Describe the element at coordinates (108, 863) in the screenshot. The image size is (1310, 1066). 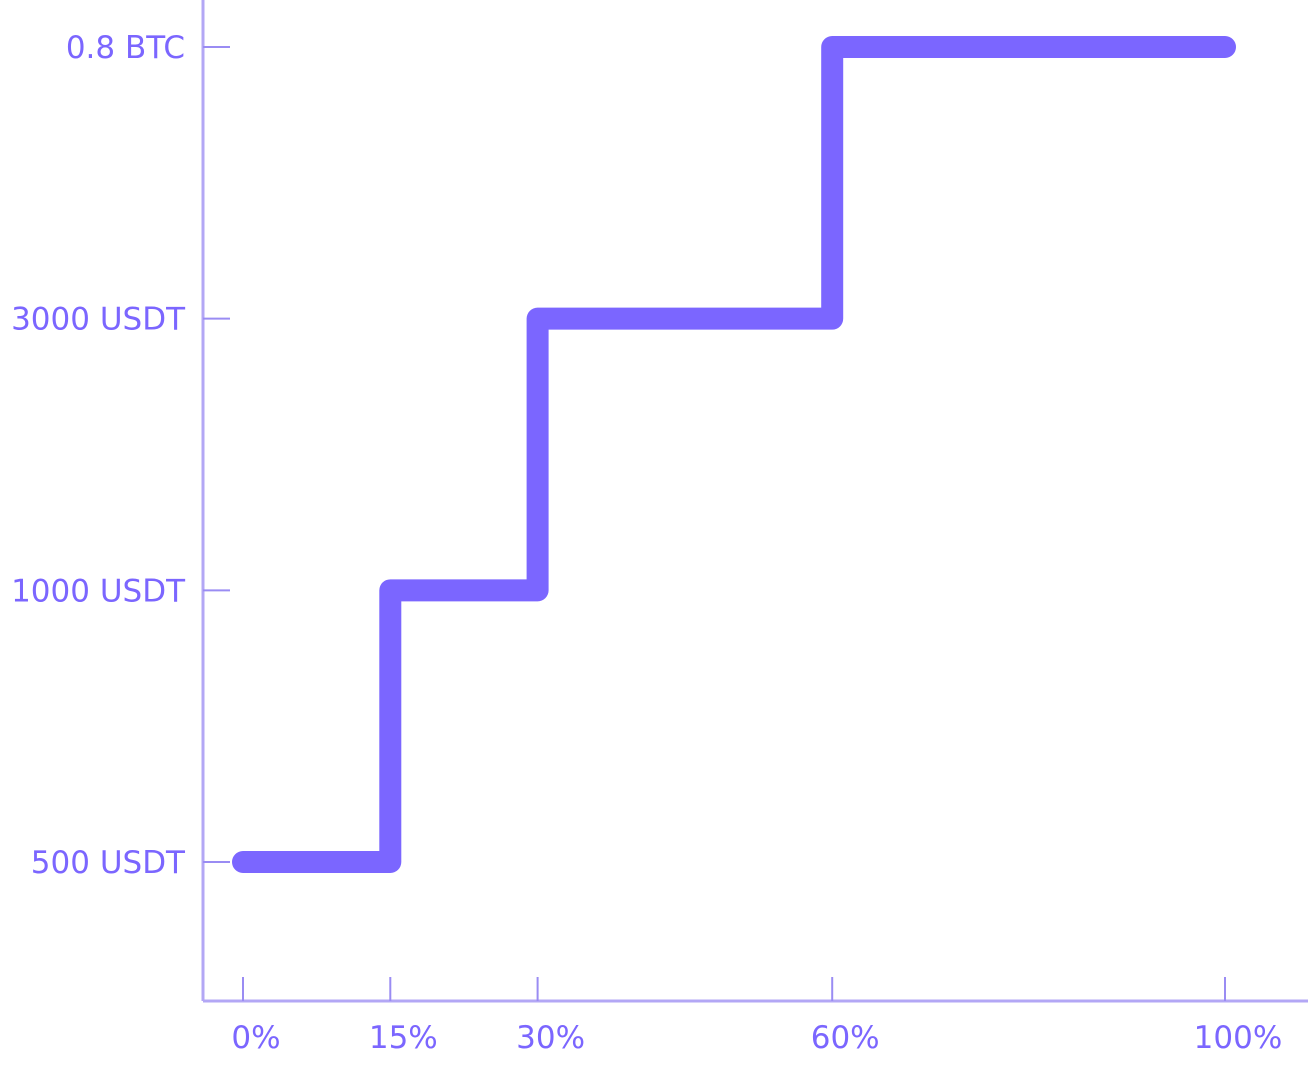
I see `y-tick-label: 500 USDT` at that location.